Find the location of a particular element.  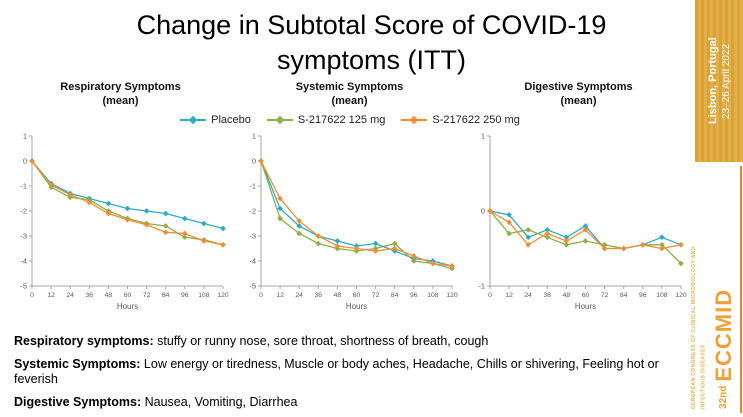

banner-congress-name: 32nd ECCMID is located at coordinates (724, 285).